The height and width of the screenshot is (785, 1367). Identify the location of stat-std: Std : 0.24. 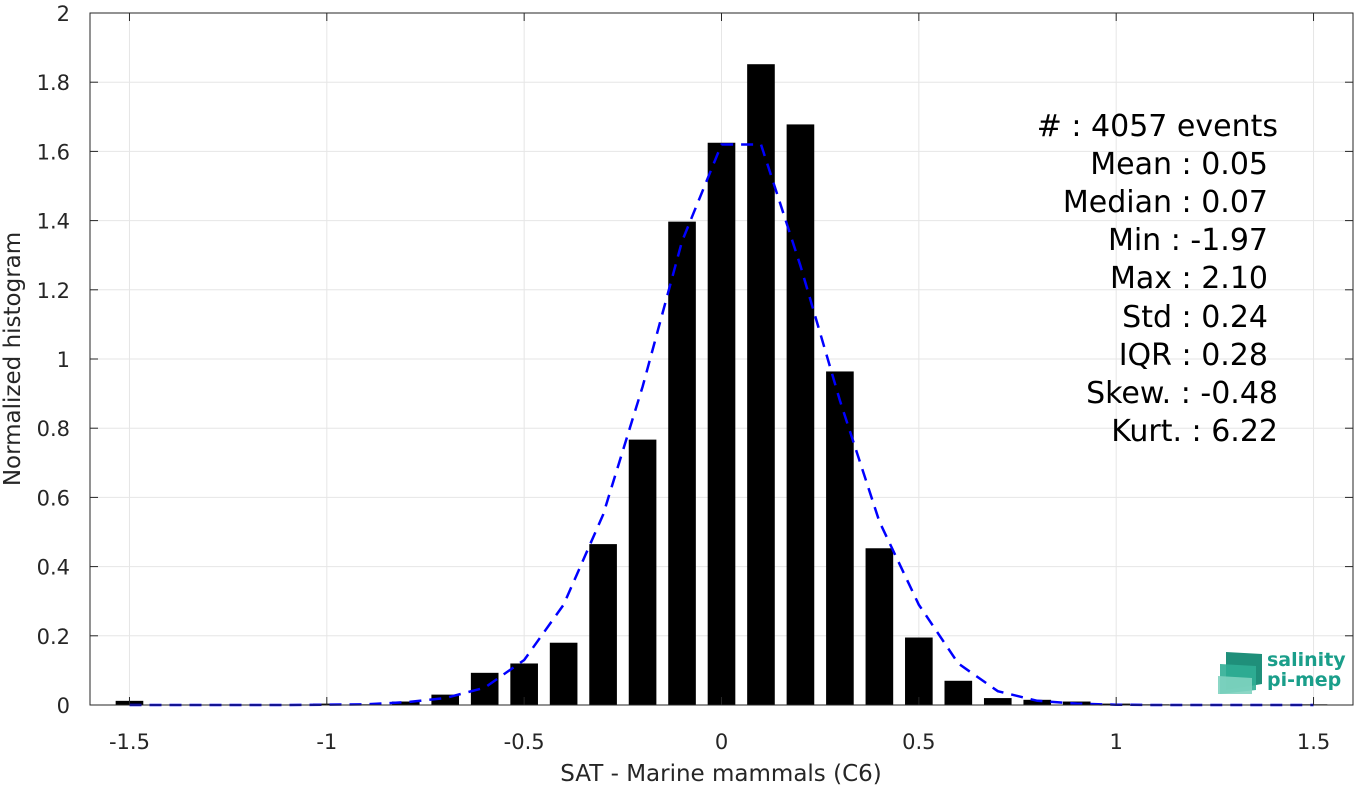
(1195, 317).